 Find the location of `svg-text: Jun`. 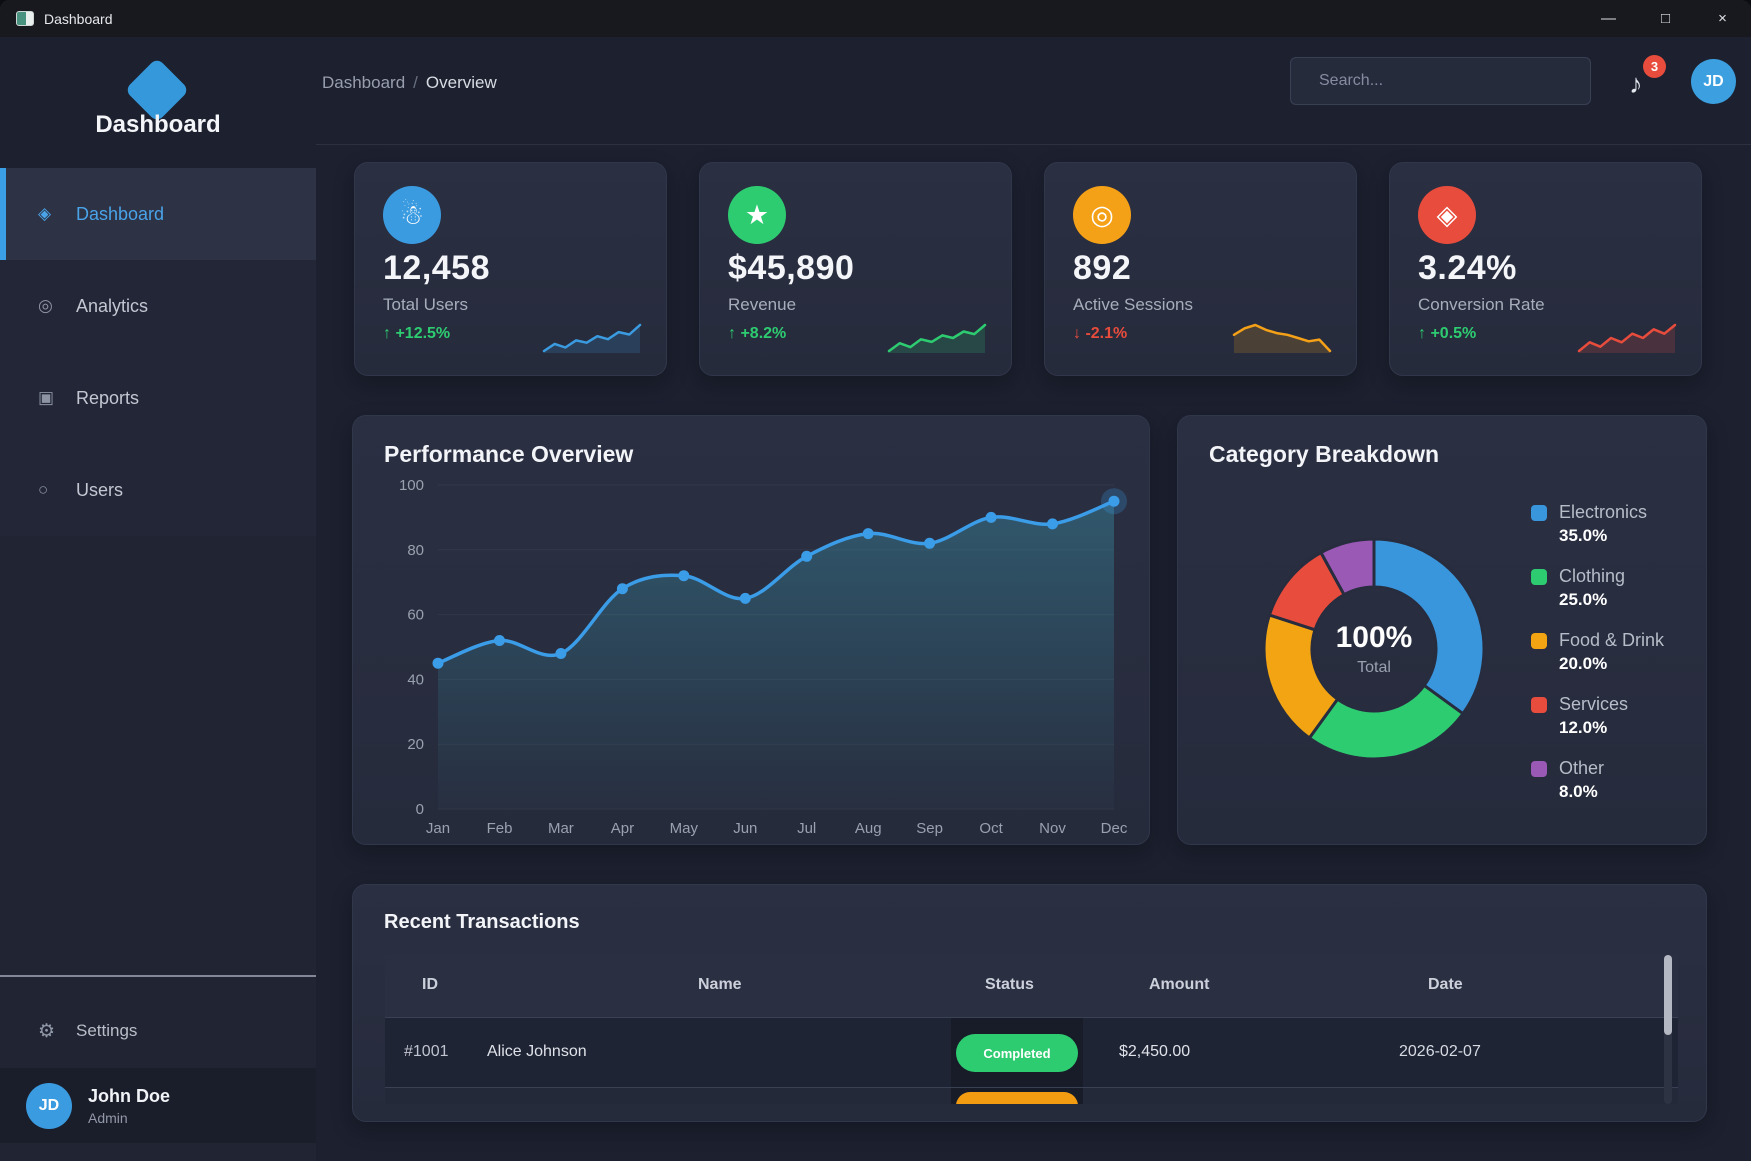

svg-text: Jun is located at coordinates (745, 828).